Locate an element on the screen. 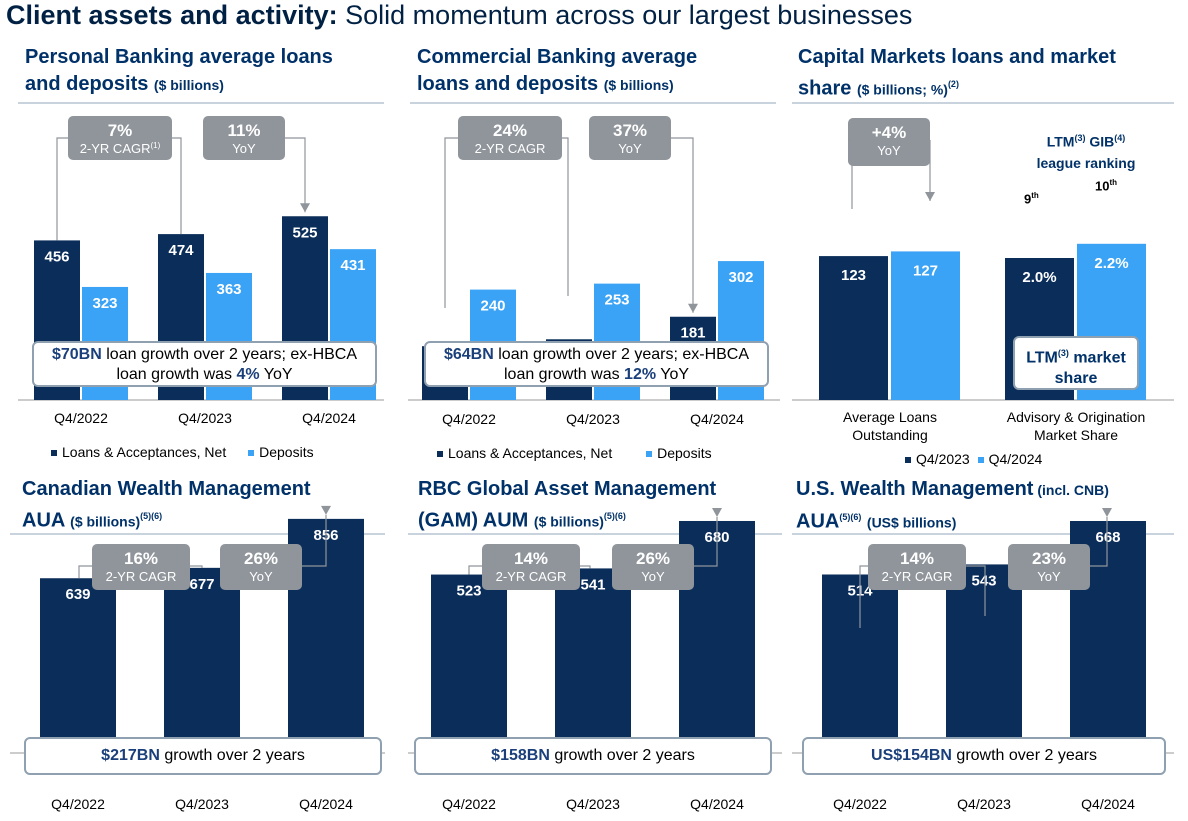 The height and width of the screenshot is (821, 1188). league-ranking-label: LTM(3) GIB(4) league ranking is located at coordinates (1086, 151).